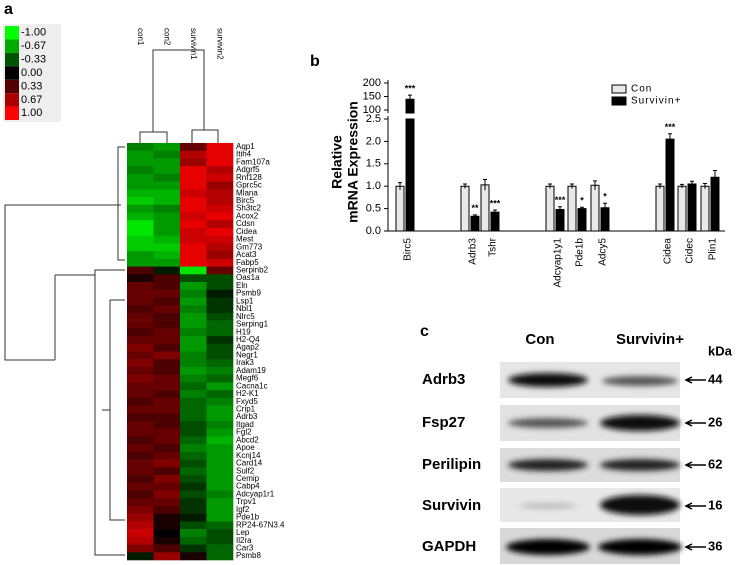 The height and width of the screenshot is (565, 754). What do you see at coordinates (247, 262) in the screenshot?
I see `gene-label: Fabp5` at bounding box center [247, 262].